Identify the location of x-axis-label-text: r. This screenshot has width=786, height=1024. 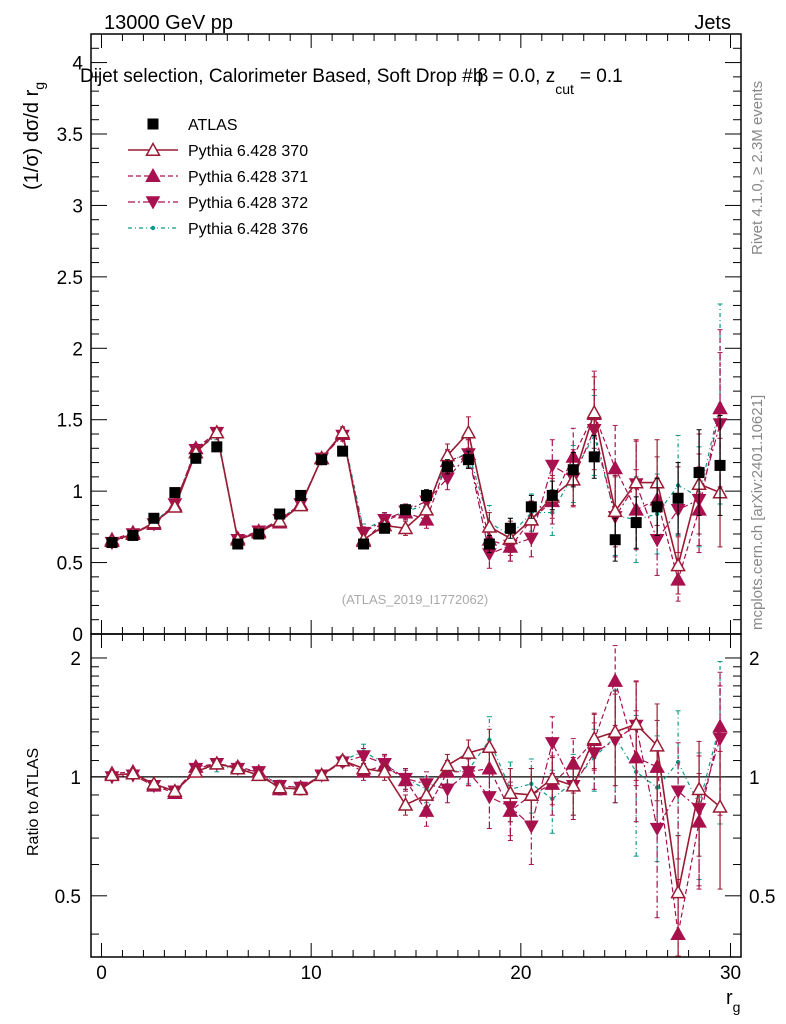
(729, 998).